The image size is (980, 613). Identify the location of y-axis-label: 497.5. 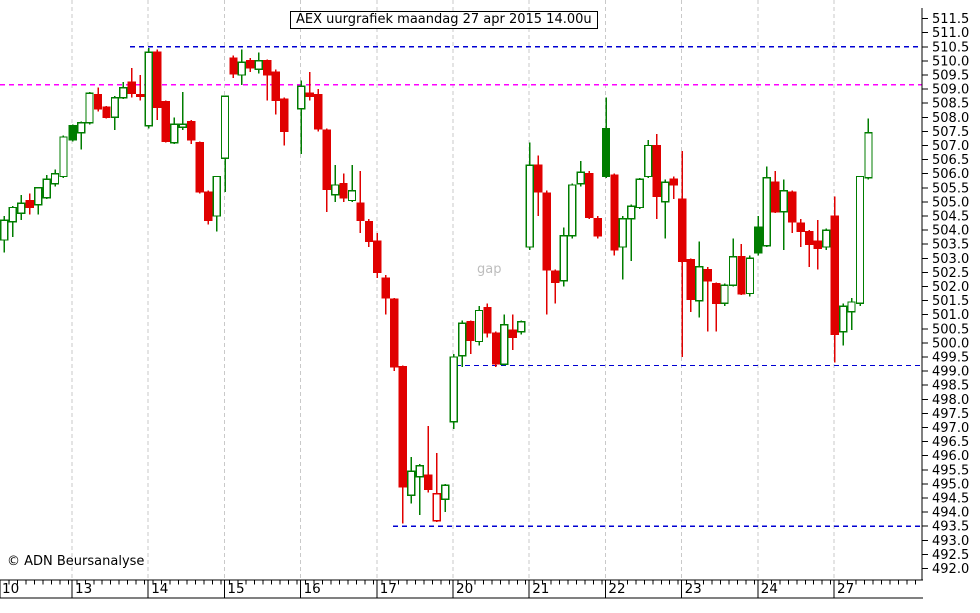
(950, 414).